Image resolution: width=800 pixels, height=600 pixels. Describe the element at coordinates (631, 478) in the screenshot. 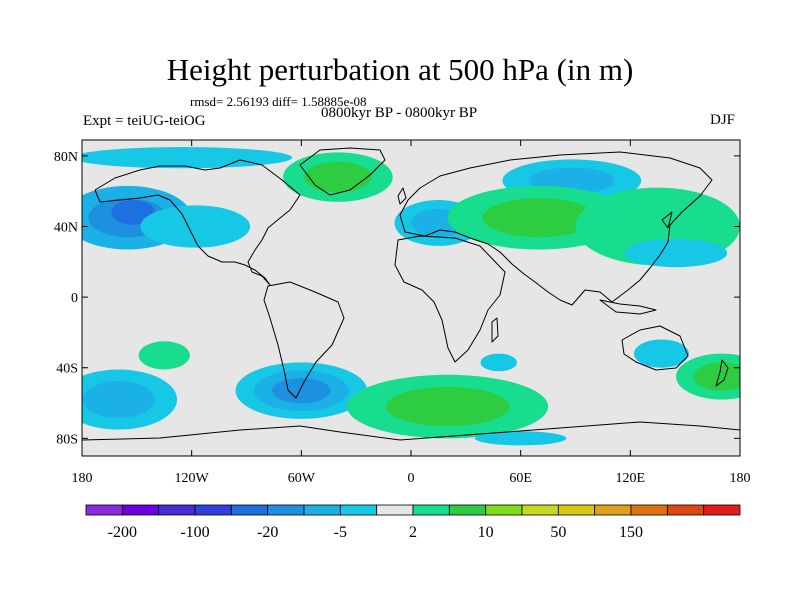

I see `lon-label-5: 120E` at that location.